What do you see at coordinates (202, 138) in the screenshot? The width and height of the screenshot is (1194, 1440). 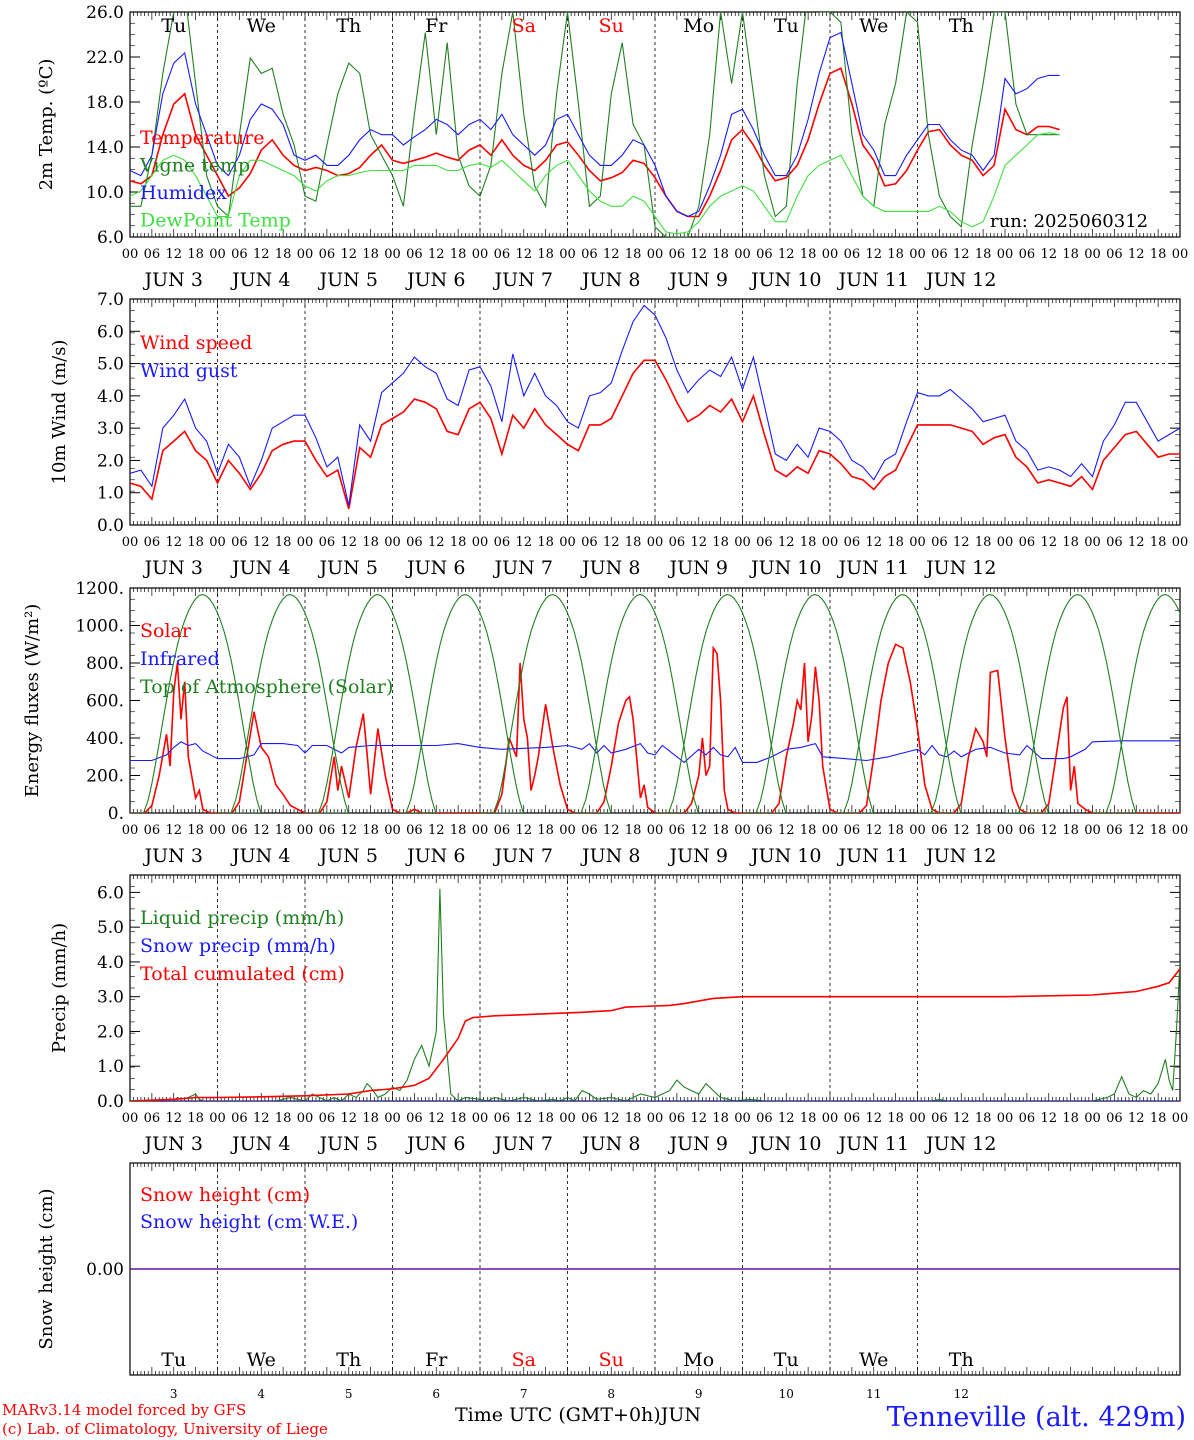 I see `legend-entry: Temperature` at bounding box center [202, 138].